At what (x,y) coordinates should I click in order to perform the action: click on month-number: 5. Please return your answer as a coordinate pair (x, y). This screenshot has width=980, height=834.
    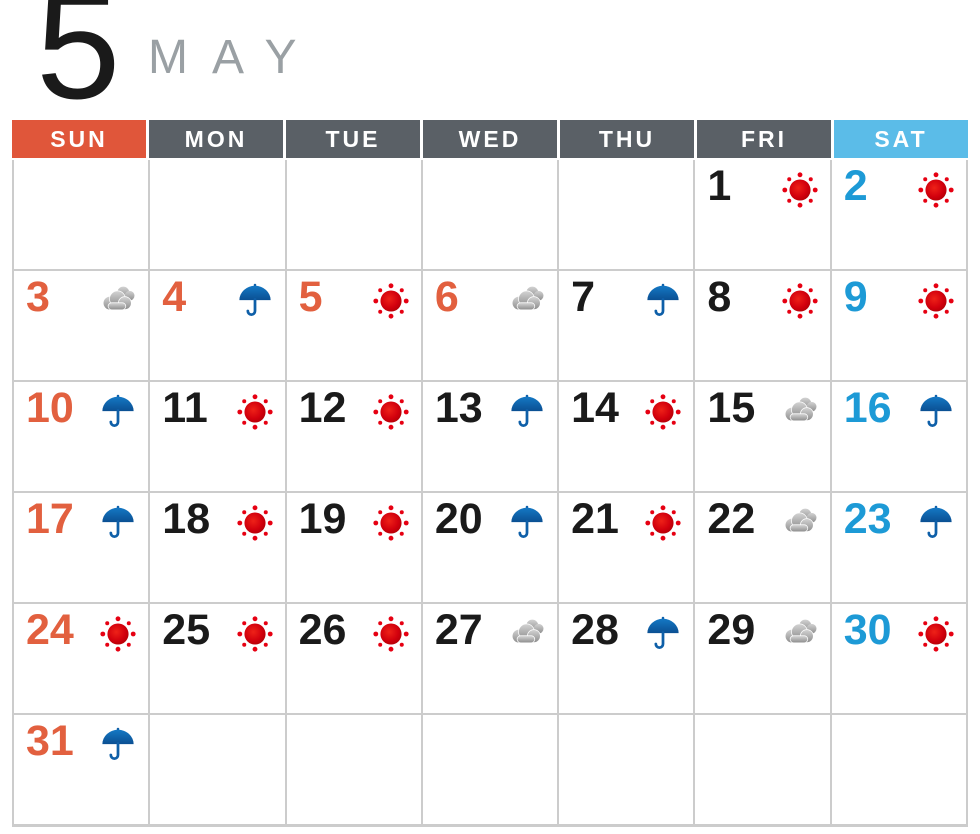
    Looking at the image, I should click on (78, 65).